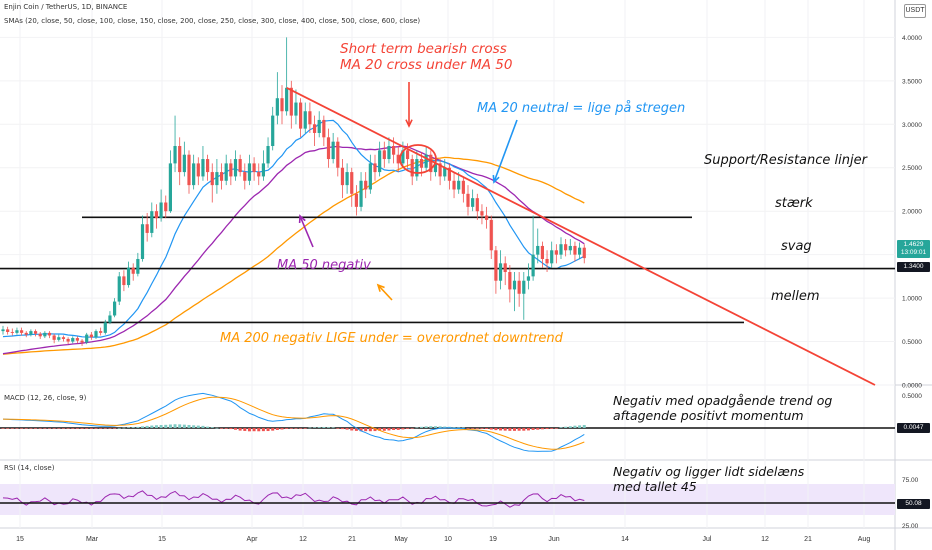  Describe the element at coordinates (723, 400) in the screenshot. I see `annotation-macd-1: Negativ med opadgående trend og` at that location.